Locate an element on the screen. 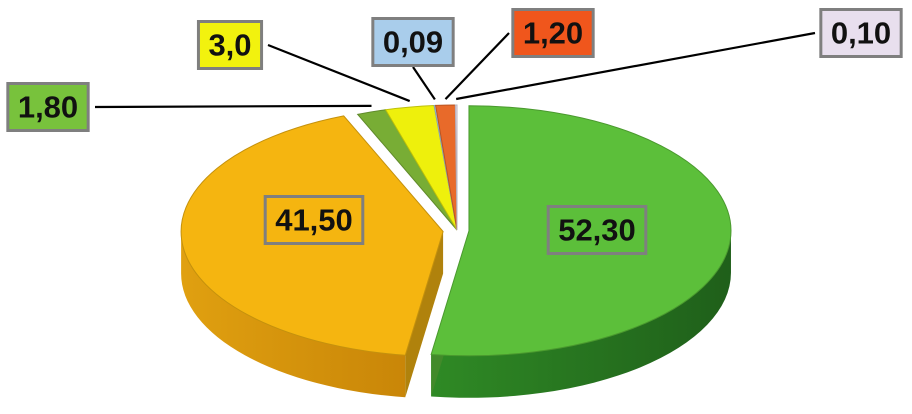 Image resolution: width=912 pixels, height=414 pixels. data-label-text-4: 0,09 is located at coordinates (413, 42).